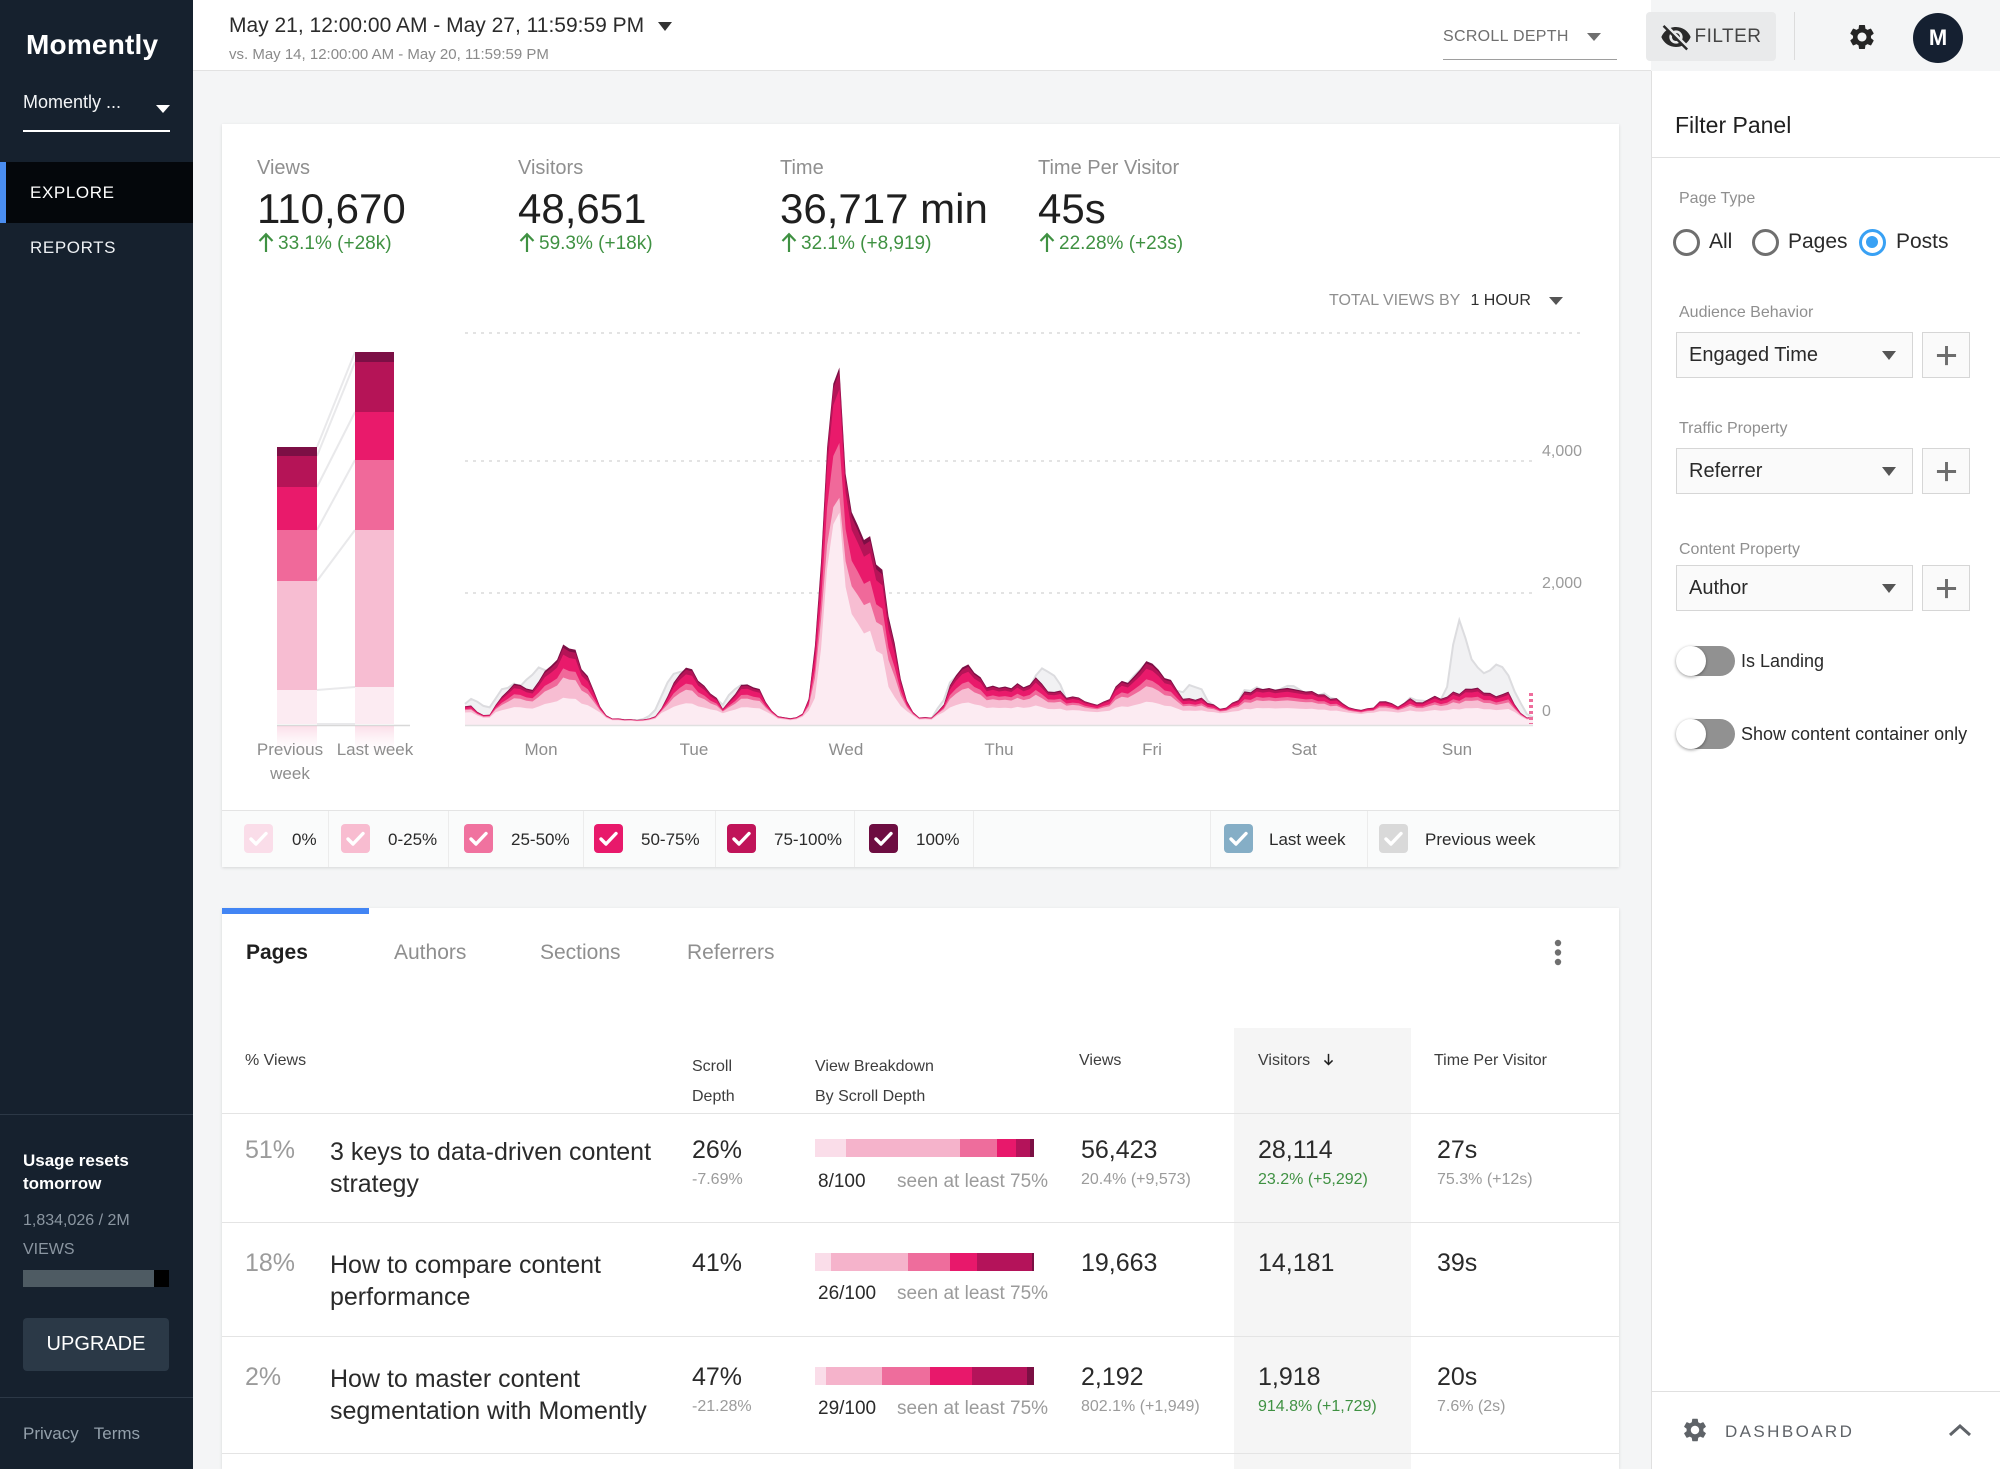  What do you see at coordinates (1152, 749) in the screenshot?
I see `svg-text: Fri` at bounding box center [1152, 749].